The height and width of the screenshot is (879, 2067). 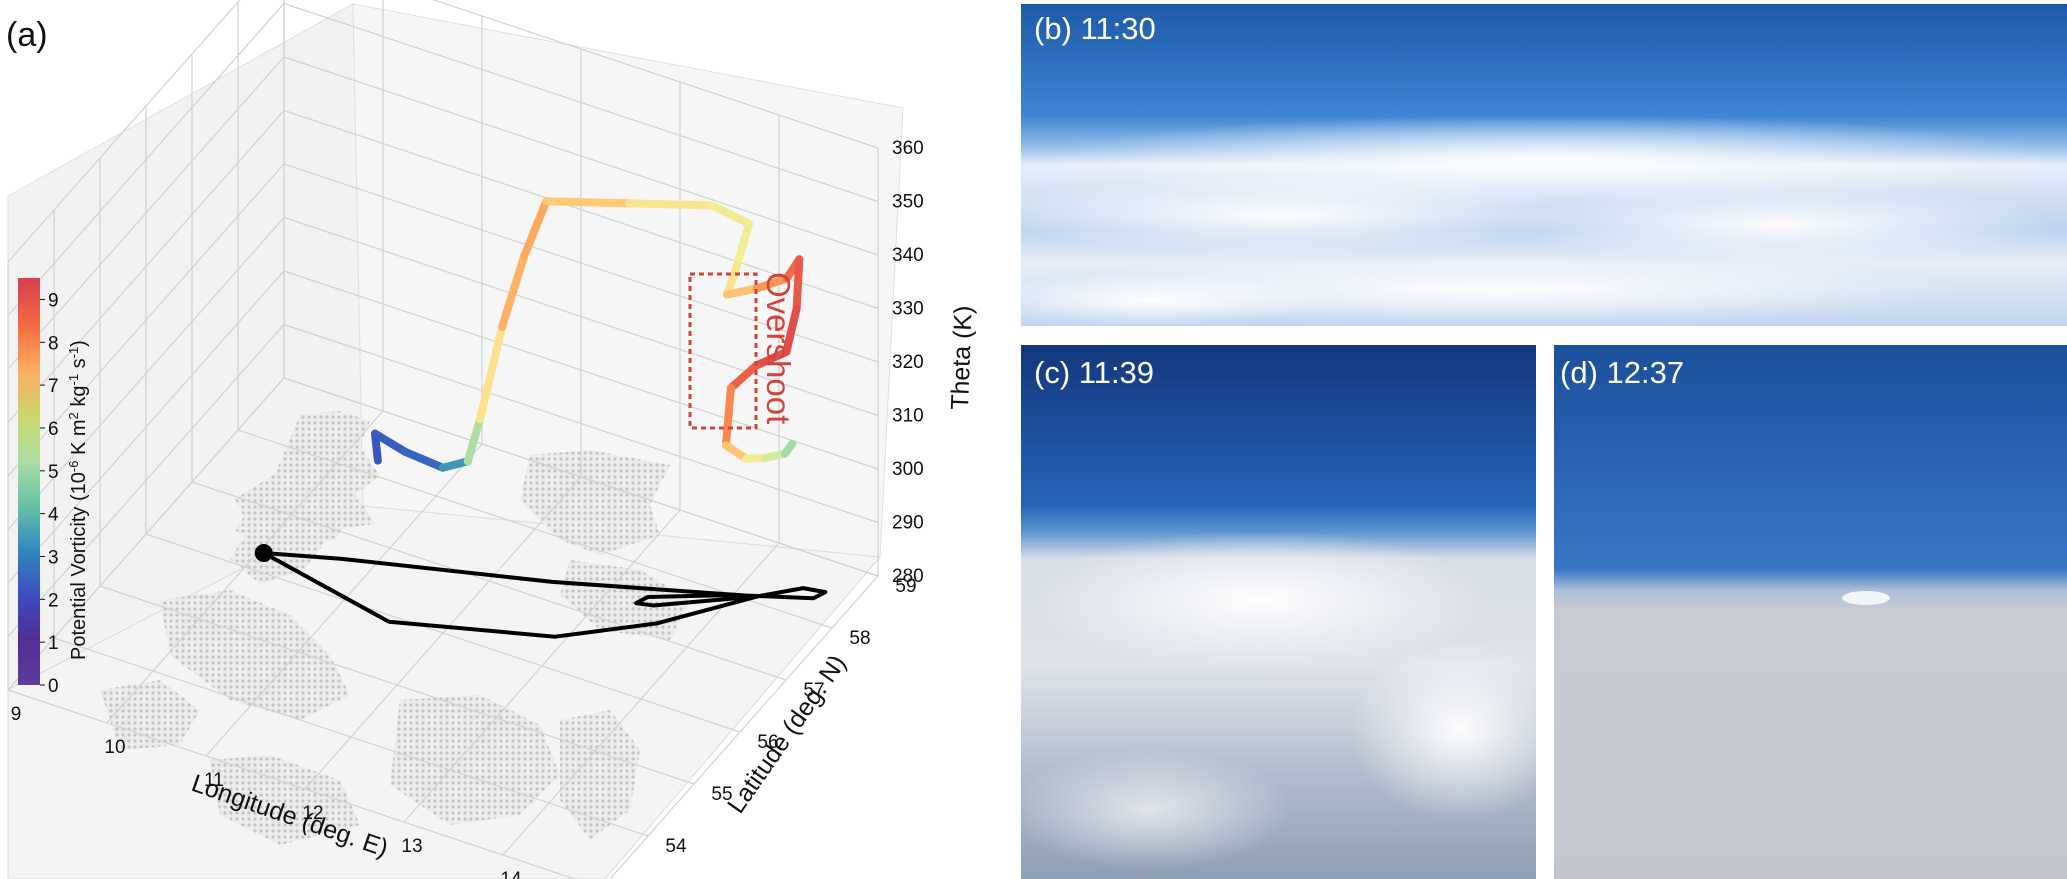 I want to click on theta-tick-label: 330, so click(x=908, y=309).